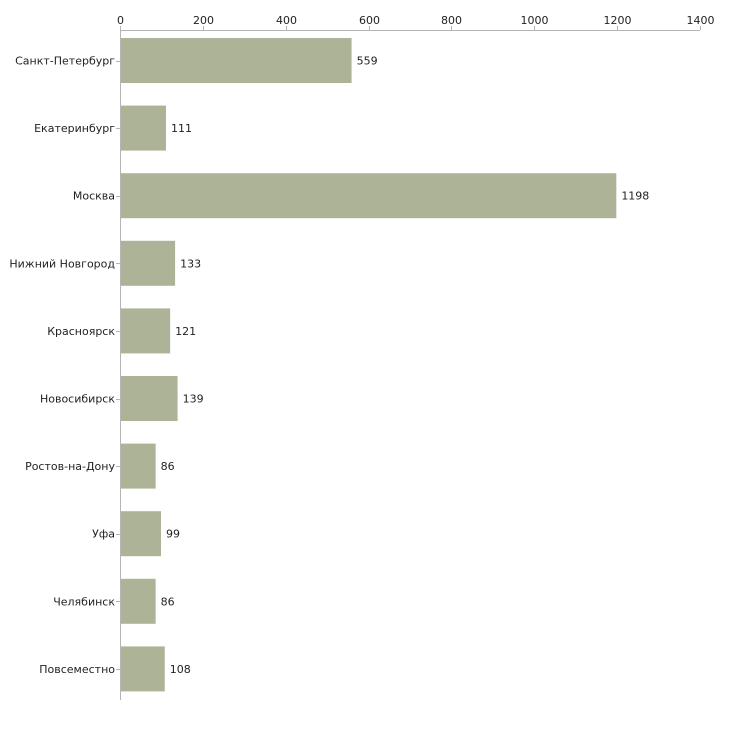 This screenshot has height=730, width=730. Describe the element at coordinates (185, 331) in the screenshot. I see `bar-value-label: 121` at that location.